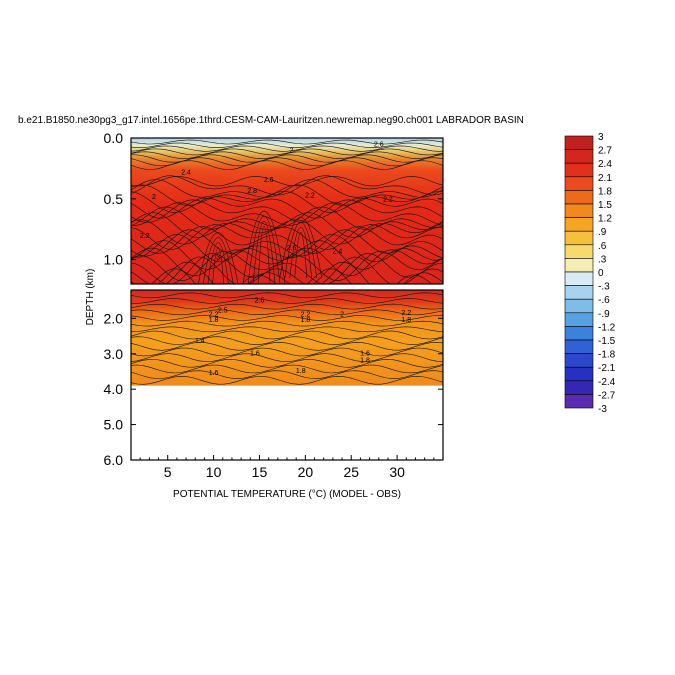 The height and width of the screenshot is (675, 675). I want to click on colorbar-label: .6, so click(602, 246).